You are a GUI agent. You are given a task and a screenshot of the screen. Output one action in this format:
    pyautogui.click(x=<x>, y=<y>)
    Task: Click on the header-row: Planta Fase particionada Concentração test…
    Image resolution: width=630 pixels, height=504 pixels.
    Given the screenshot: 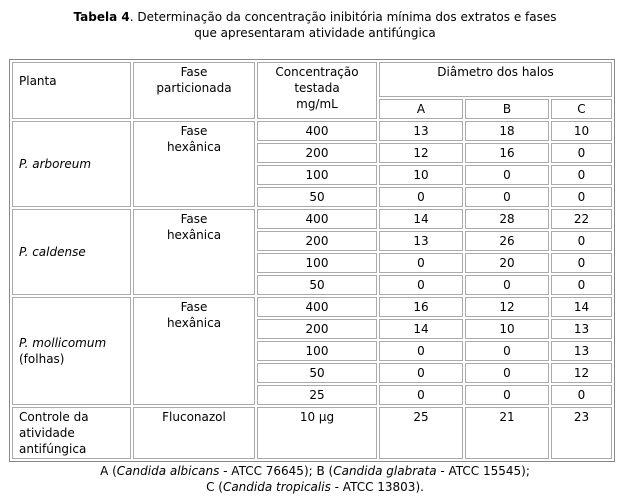 What is the action you would take?
    pyautogui.click(x=312, y=90)
    